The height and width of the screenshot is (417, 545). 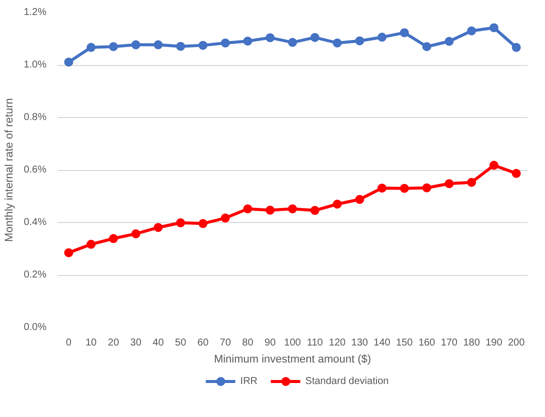 I want to click on x-tick-label: 160, so click(x=427, y=343).